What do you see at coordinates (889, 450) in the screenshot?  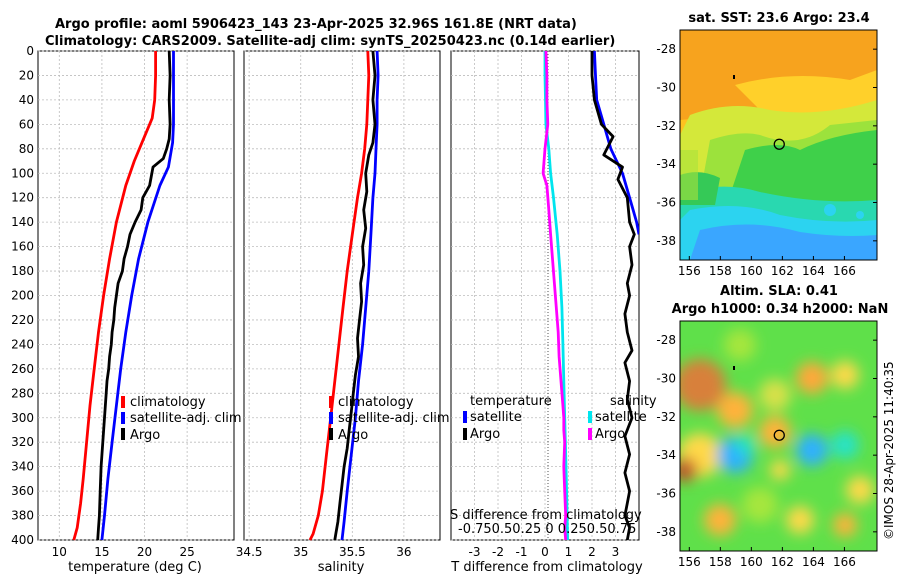 I see `imos-watermark: ©IMOS 28-Apr-2025 11:40:35` at bounding box center [889, 450].